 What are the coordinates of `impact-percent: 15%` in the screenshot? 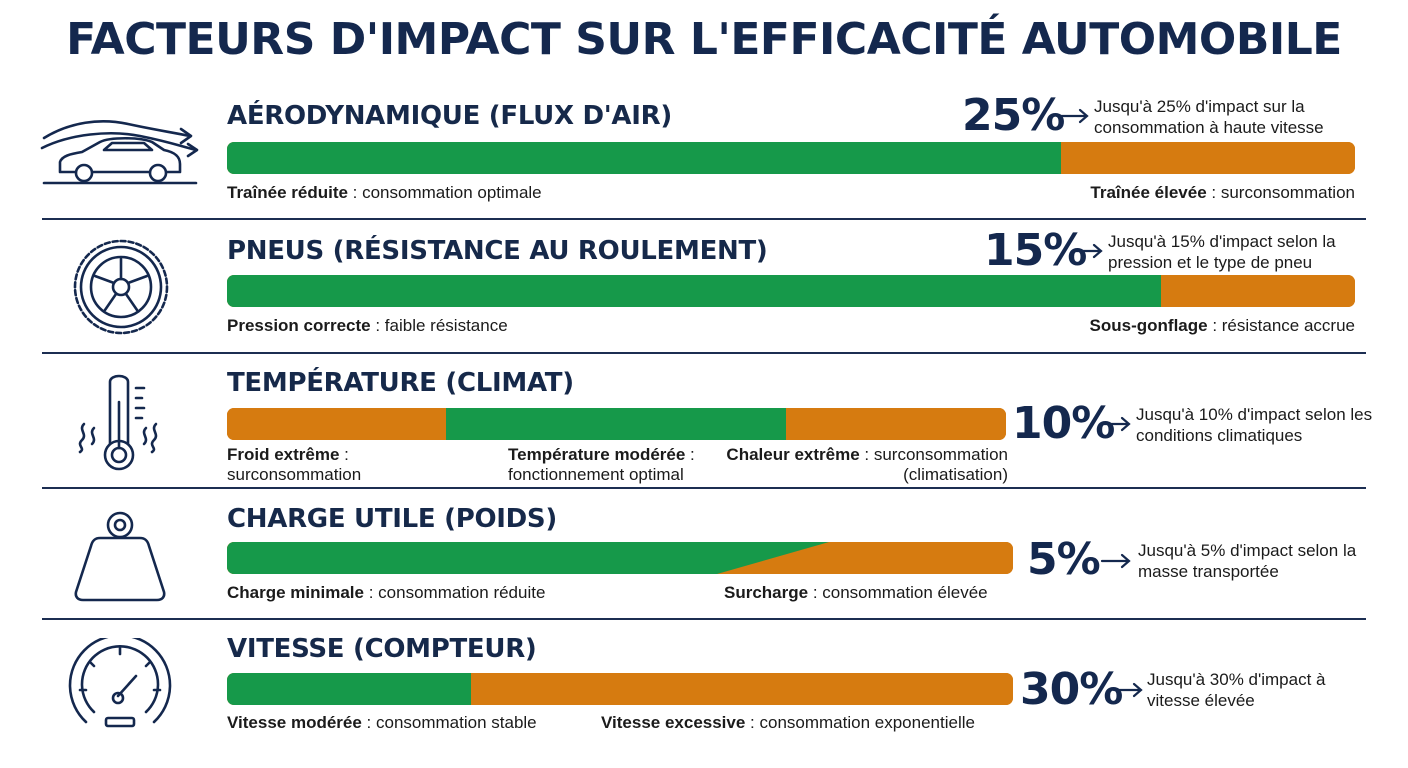 It's located at (1035, 250).